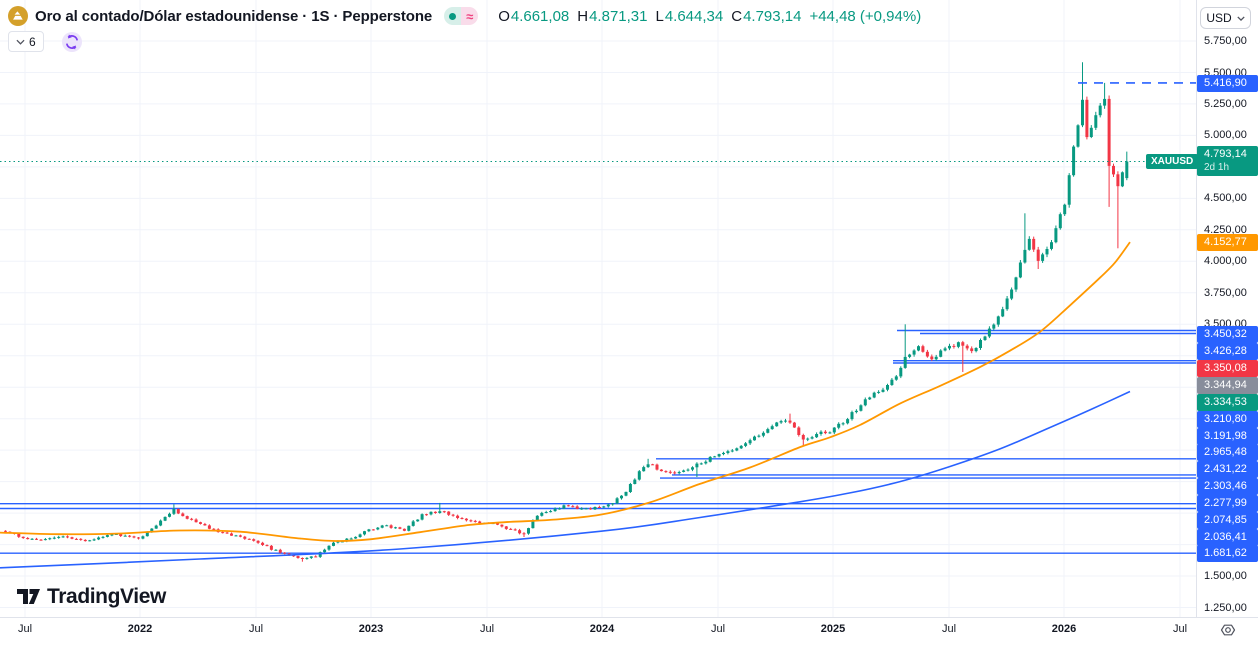  Describe the element at coordinates (1225, 607) in the screenshot. I see `price-tick-label: 1.250,00` at that location.